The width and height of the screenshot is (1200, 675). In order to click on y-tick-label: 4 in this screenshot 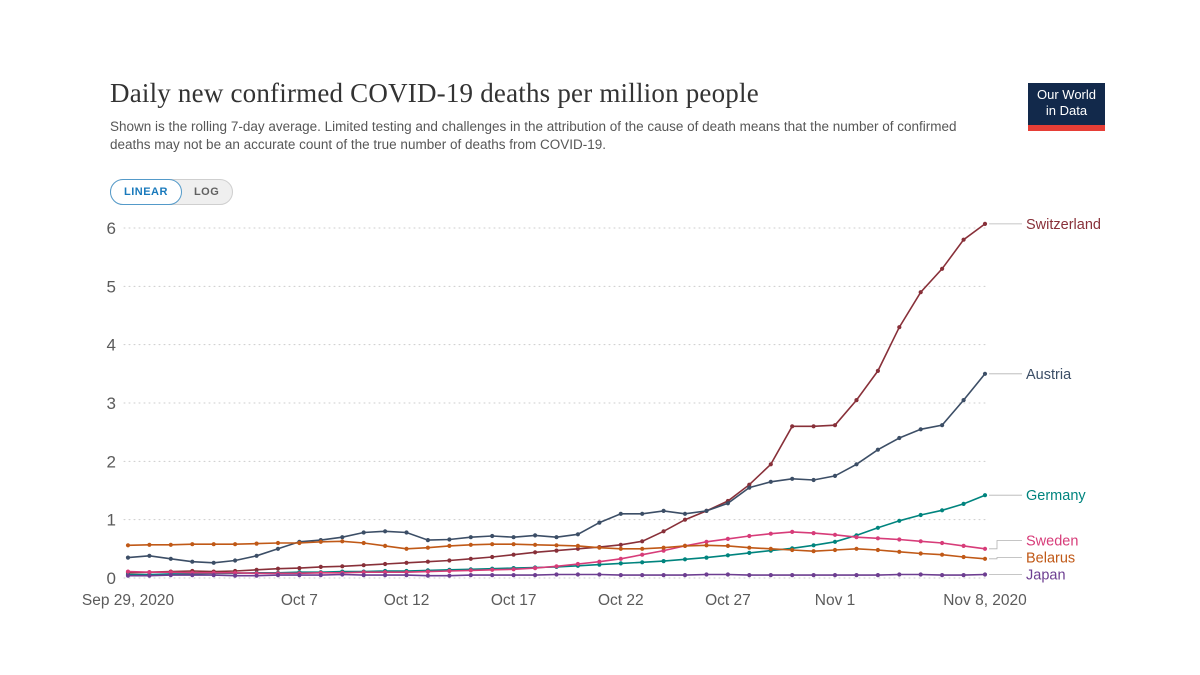, I will do `click(111, 345)`.